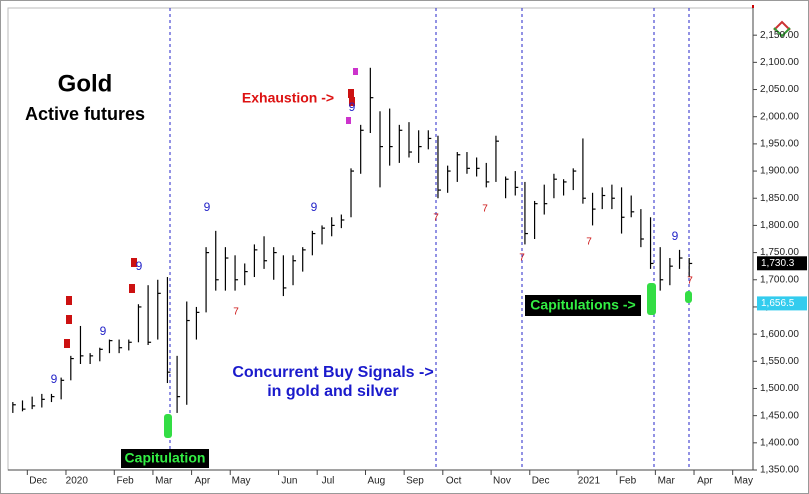 Image resolution: width=809 pixels, height=494 pixels. Describe the element at coordinates (779, 415) in the screenshot. I see `y-tick-label: 1,450.00` at that location.